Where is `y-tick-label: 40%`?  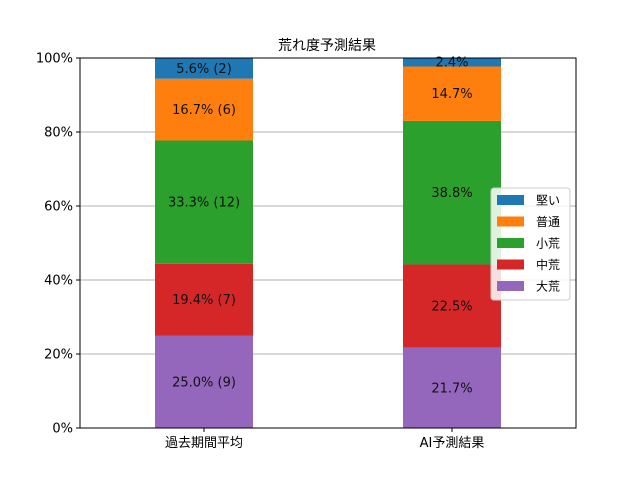 y-tick-label: 40% is located at coordinates (58, 281).